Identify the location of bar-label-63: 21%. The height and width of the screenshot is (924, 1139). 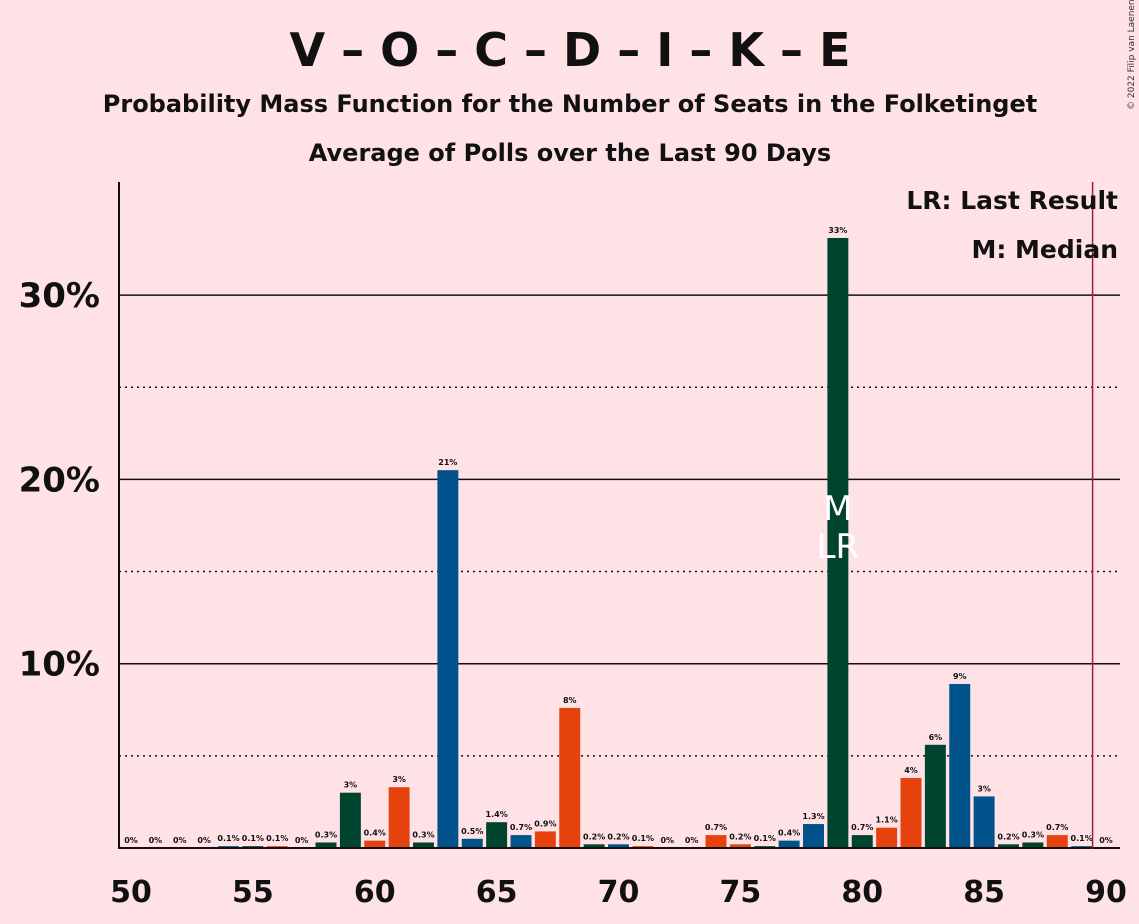
(447, 462).